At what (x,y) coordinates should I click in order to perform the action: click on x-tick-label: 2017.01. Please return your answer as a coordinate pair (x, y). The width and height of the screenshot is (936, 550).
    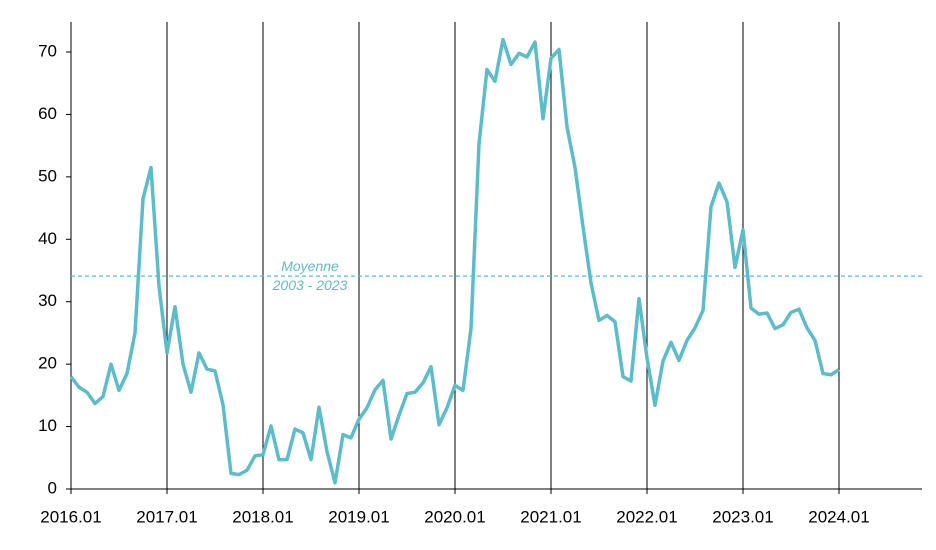
    Looking at the image, I should click on (166, 516).